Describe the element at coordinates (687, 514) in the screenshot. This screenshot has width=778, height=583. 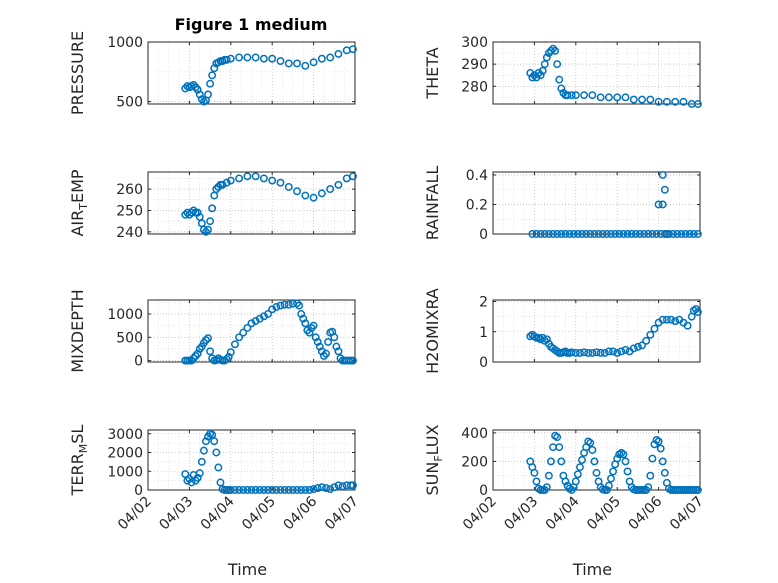
I see `x-tick-label: 04/07` at that location.